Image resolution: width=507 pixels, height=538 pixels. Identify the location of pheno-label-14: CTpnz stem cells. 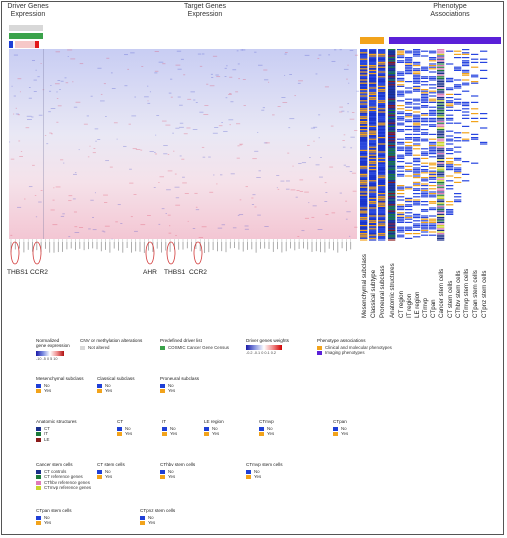
(484, 294).